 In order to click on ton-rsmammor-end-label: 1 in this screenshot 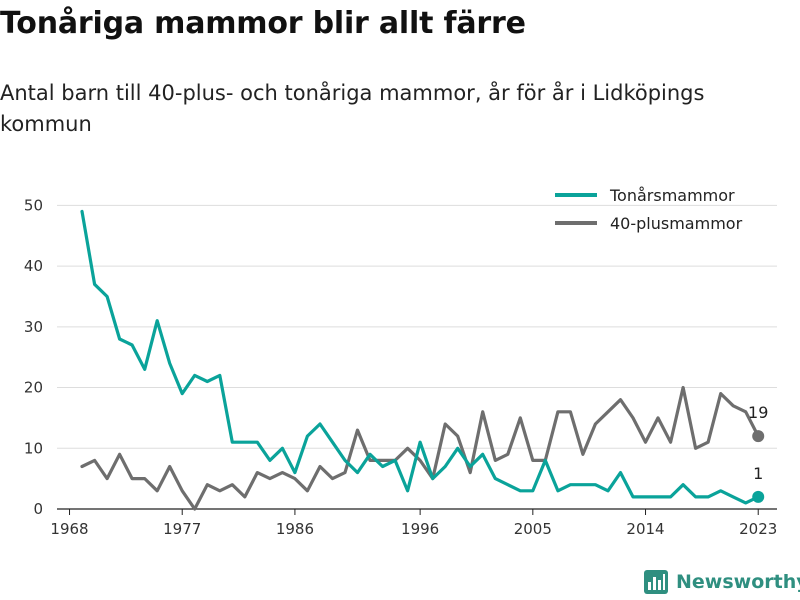, I will do `click(758, 473)`.